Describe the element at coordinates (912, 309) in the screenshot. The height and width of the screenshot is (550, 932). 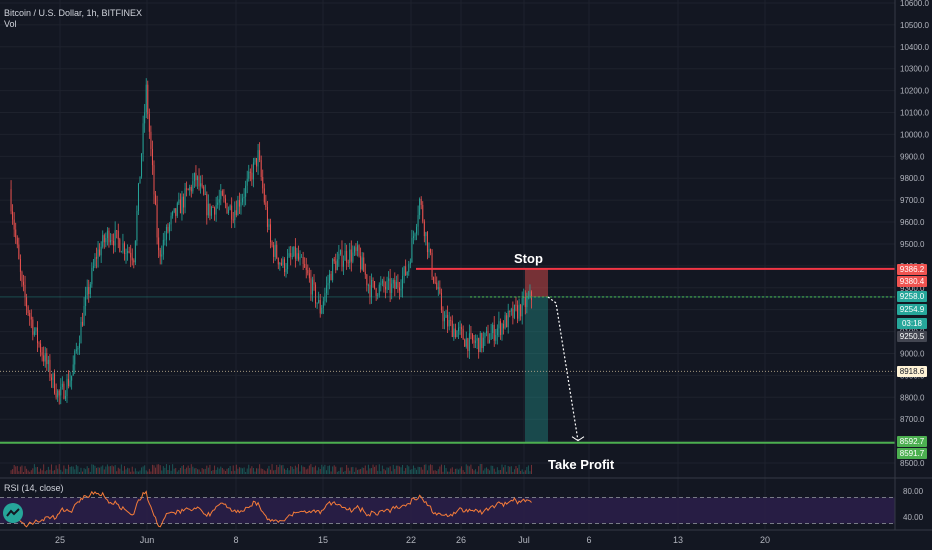
I see `price-tag: 9254.9` at that location.